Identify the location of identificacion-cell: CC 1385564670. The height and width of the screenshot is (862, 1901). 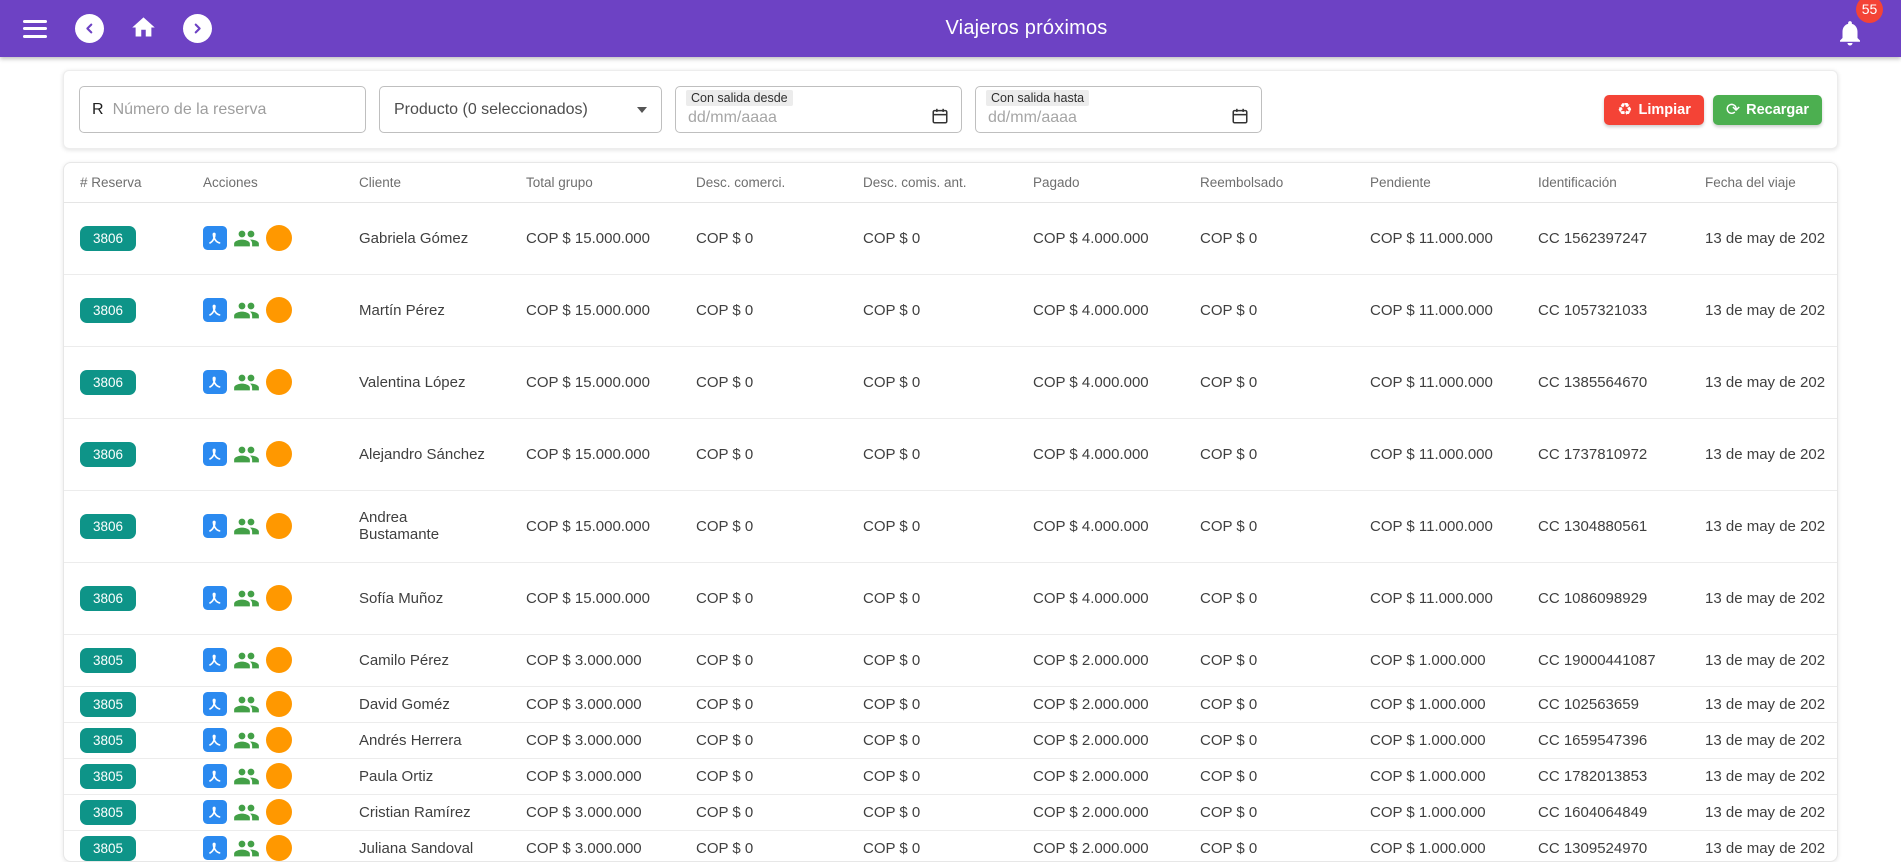
(1621, 381).